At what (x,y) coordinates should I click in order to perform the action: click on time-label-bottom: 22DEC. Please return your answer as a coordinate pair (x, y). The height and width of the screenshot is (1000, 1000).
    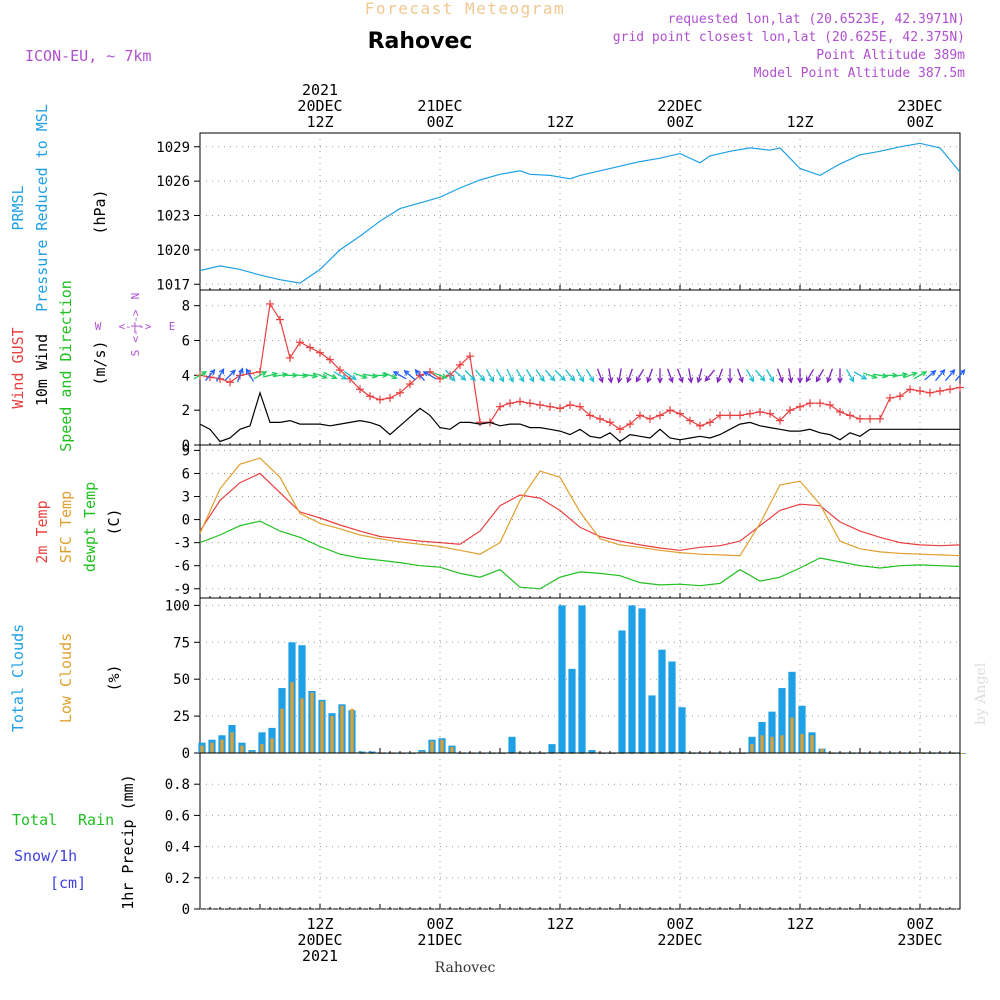
    Looking at the image, I should click on (679, 940).